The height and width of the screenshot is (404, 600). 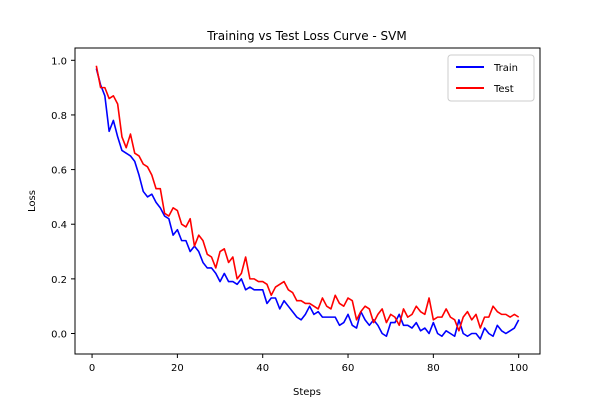 I want to click on y-tick-label: 0.4, so click(x=59, y=225).